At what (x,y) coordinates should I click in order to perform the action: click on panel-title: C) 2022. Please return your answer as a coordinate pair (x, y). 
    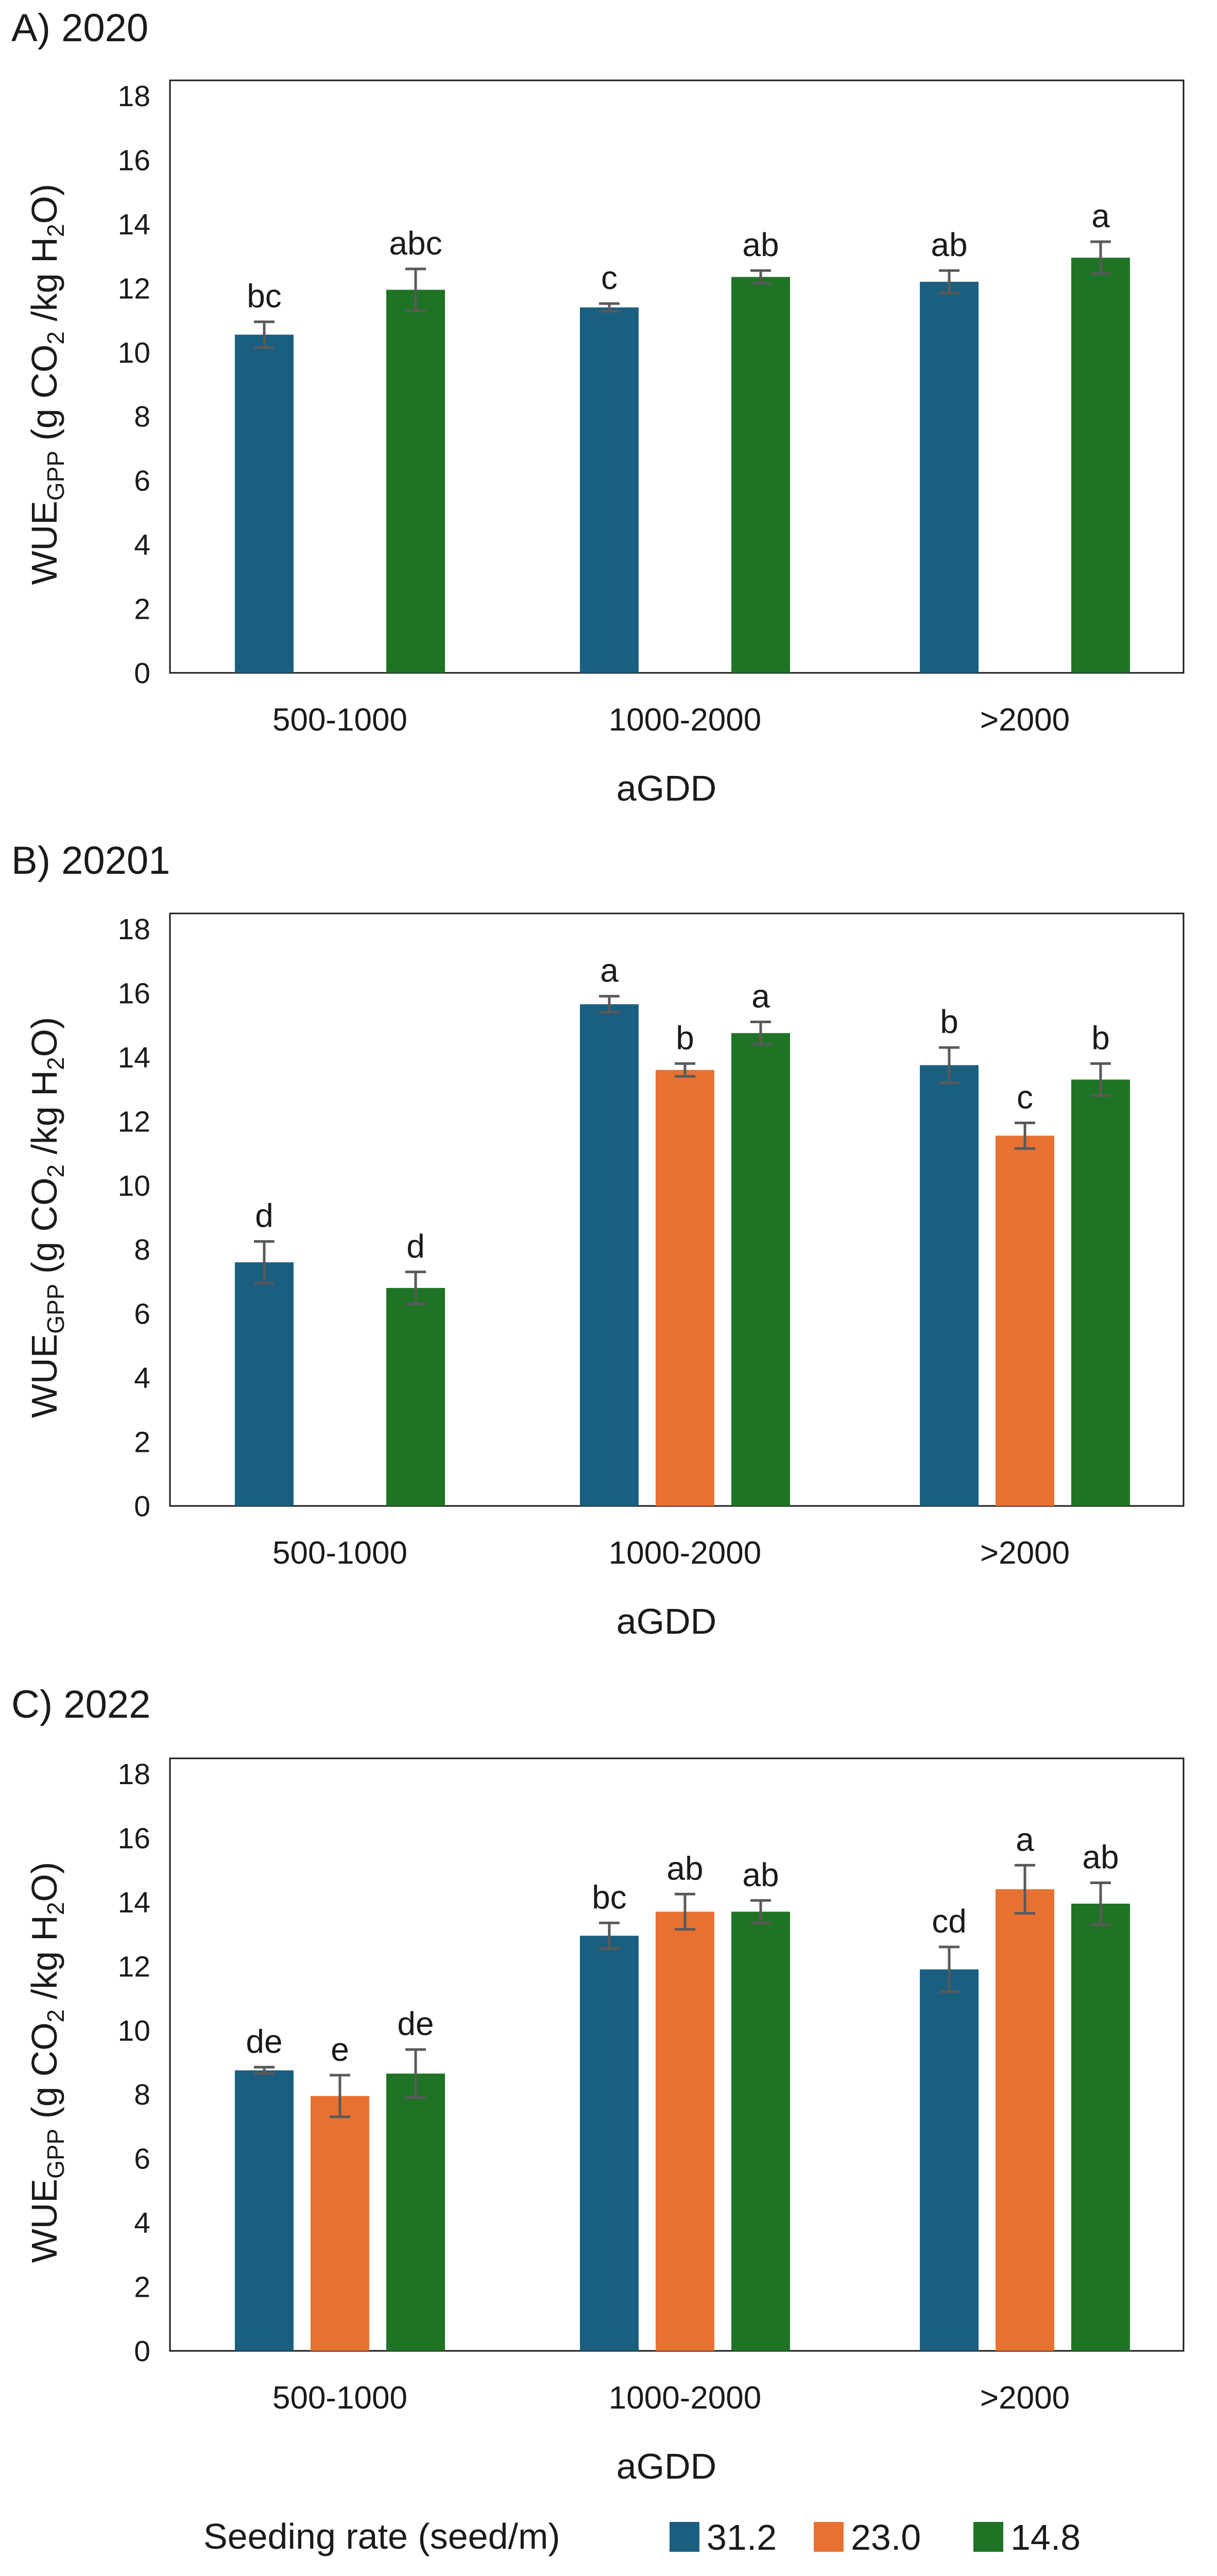
    Looking at the image, I should click on (80, 1704).